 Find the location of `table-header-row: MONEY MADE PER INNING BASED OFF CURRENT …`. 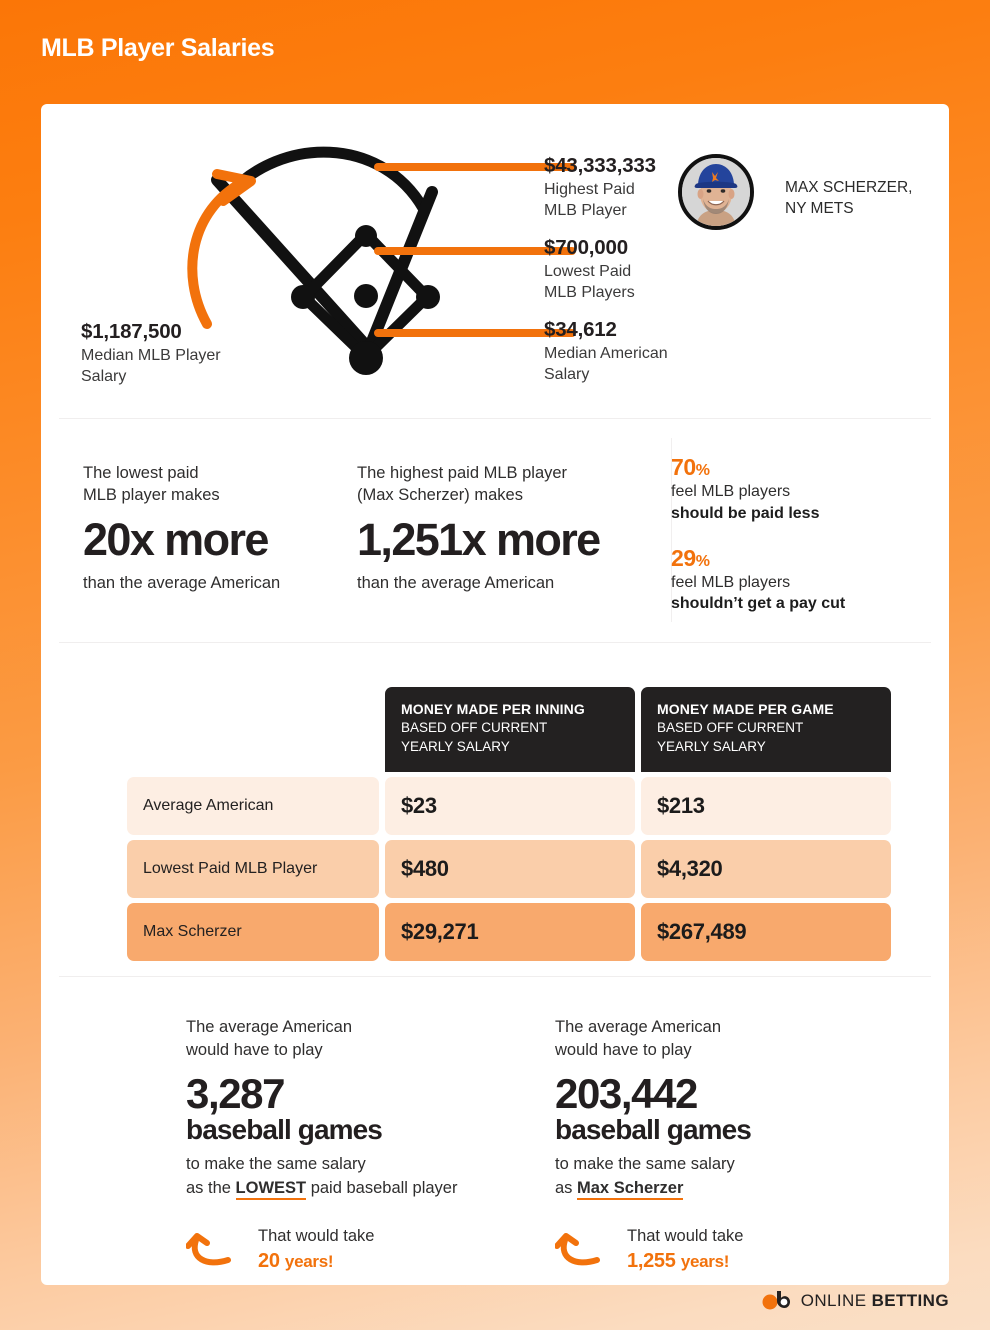

table-header-row: MONEY MADE PER INNING BASED OFF CURRENT … is located at coordinates (509, 729).